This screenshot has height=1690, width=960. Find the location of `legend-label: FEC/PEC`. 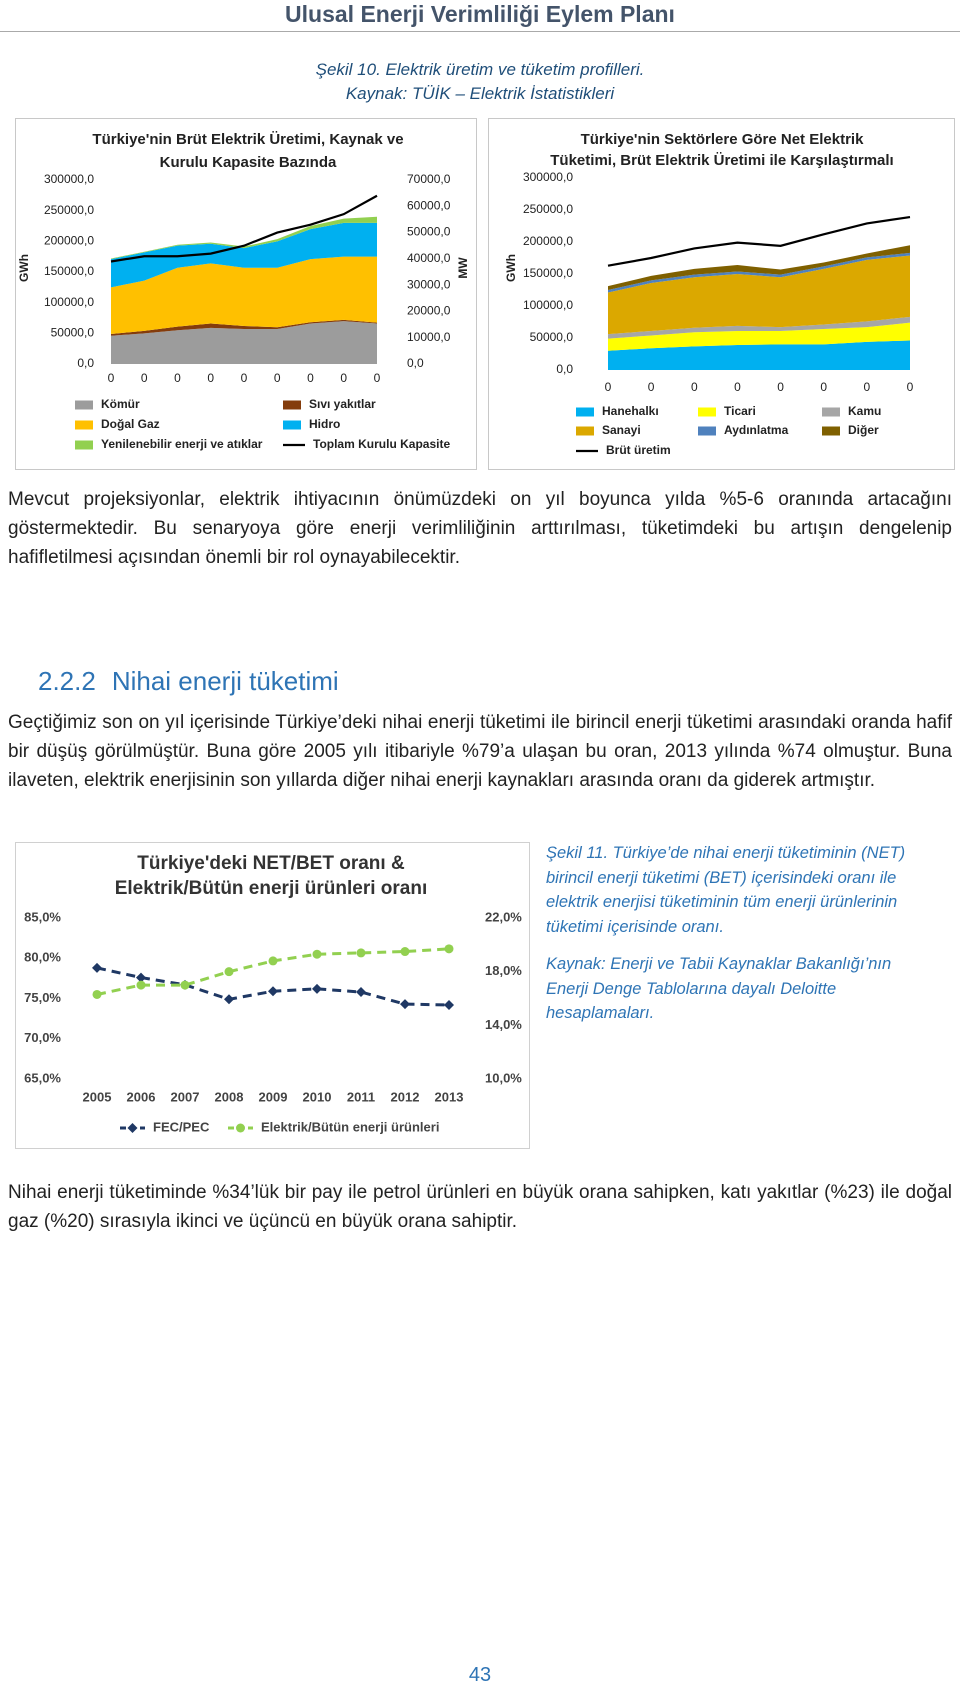

legend-label: FEC/PEC is located at coordinates (181, 1126).